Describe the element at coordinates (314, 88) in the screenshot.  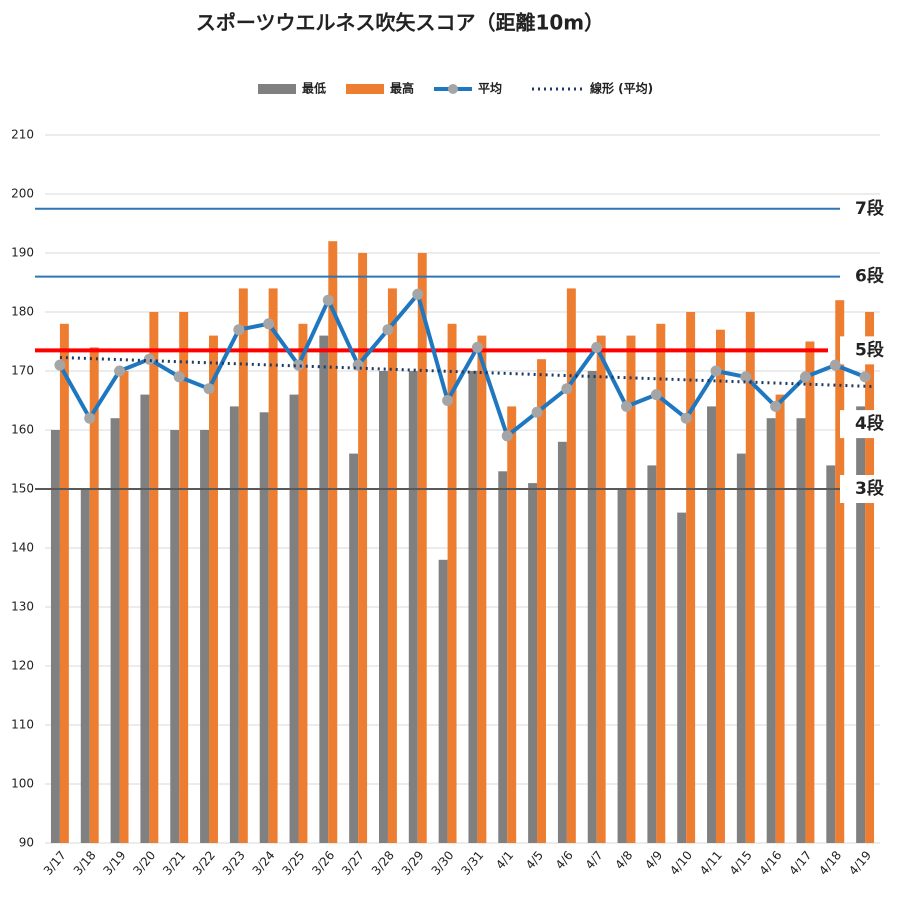
I see `legend-label: 最低` at that location.